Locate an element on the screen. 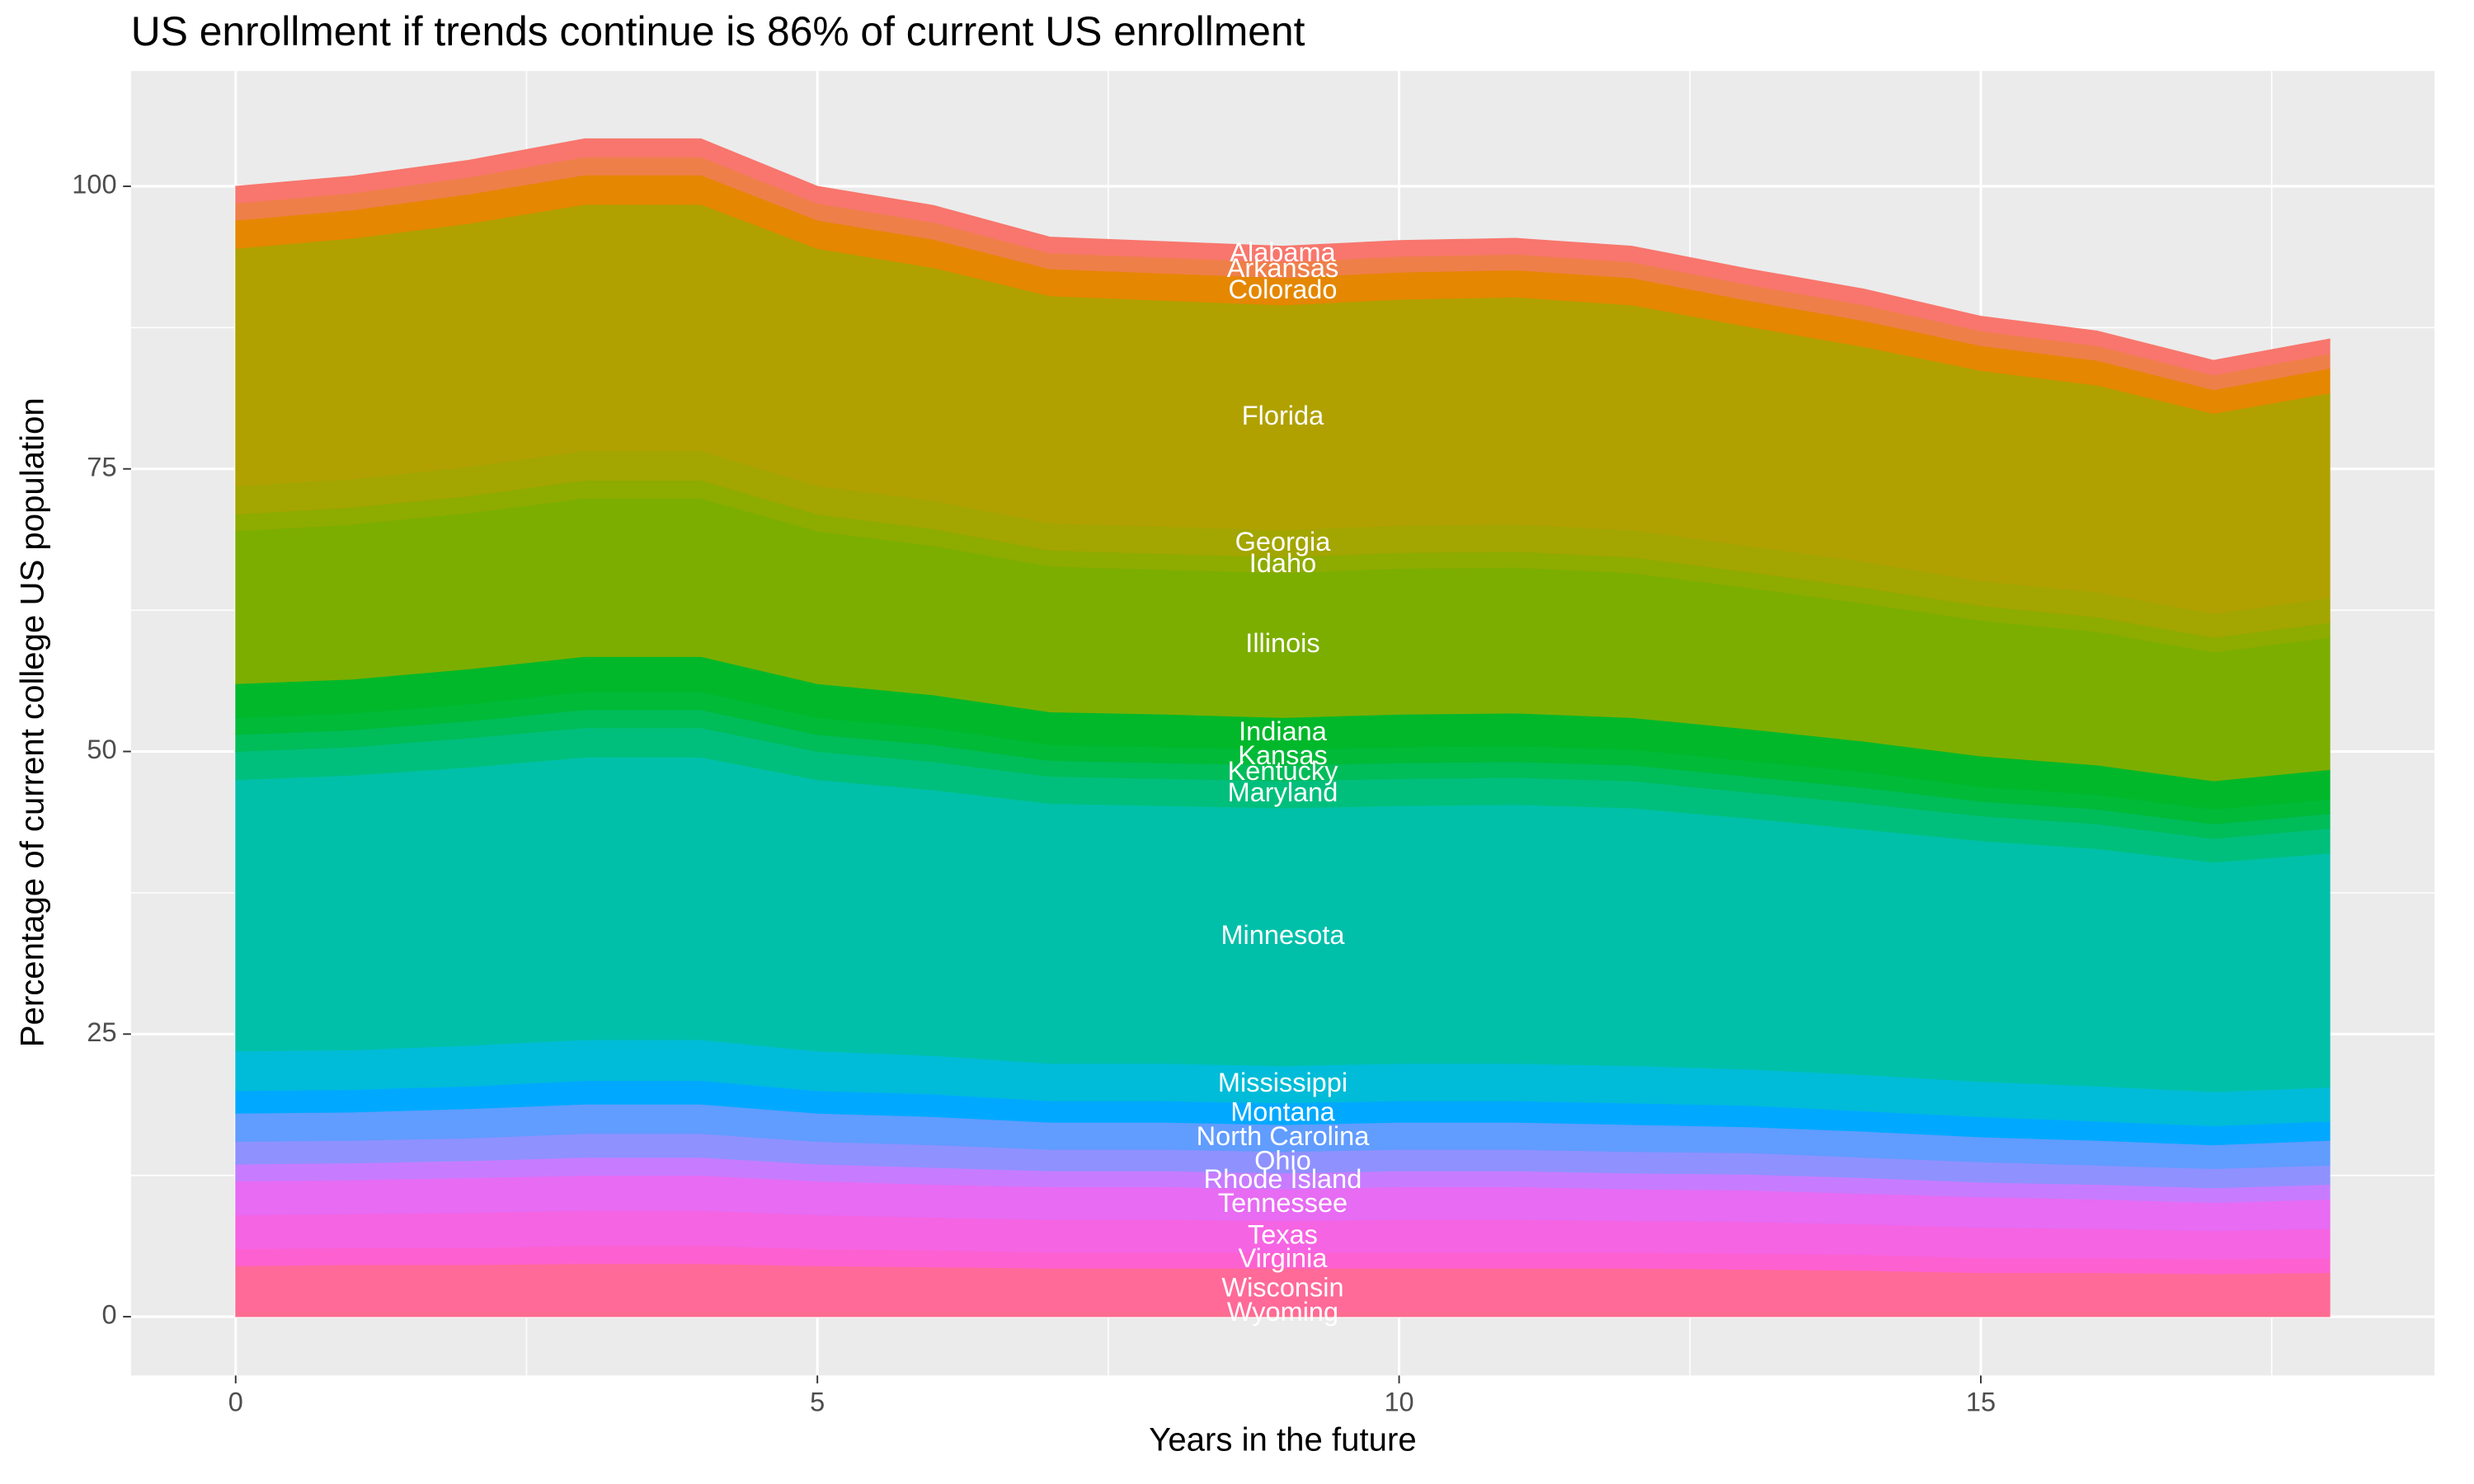 The width and height of the screenshot is (2474, 1484). series-label: Montana is located at coordinates (1282, 1112).